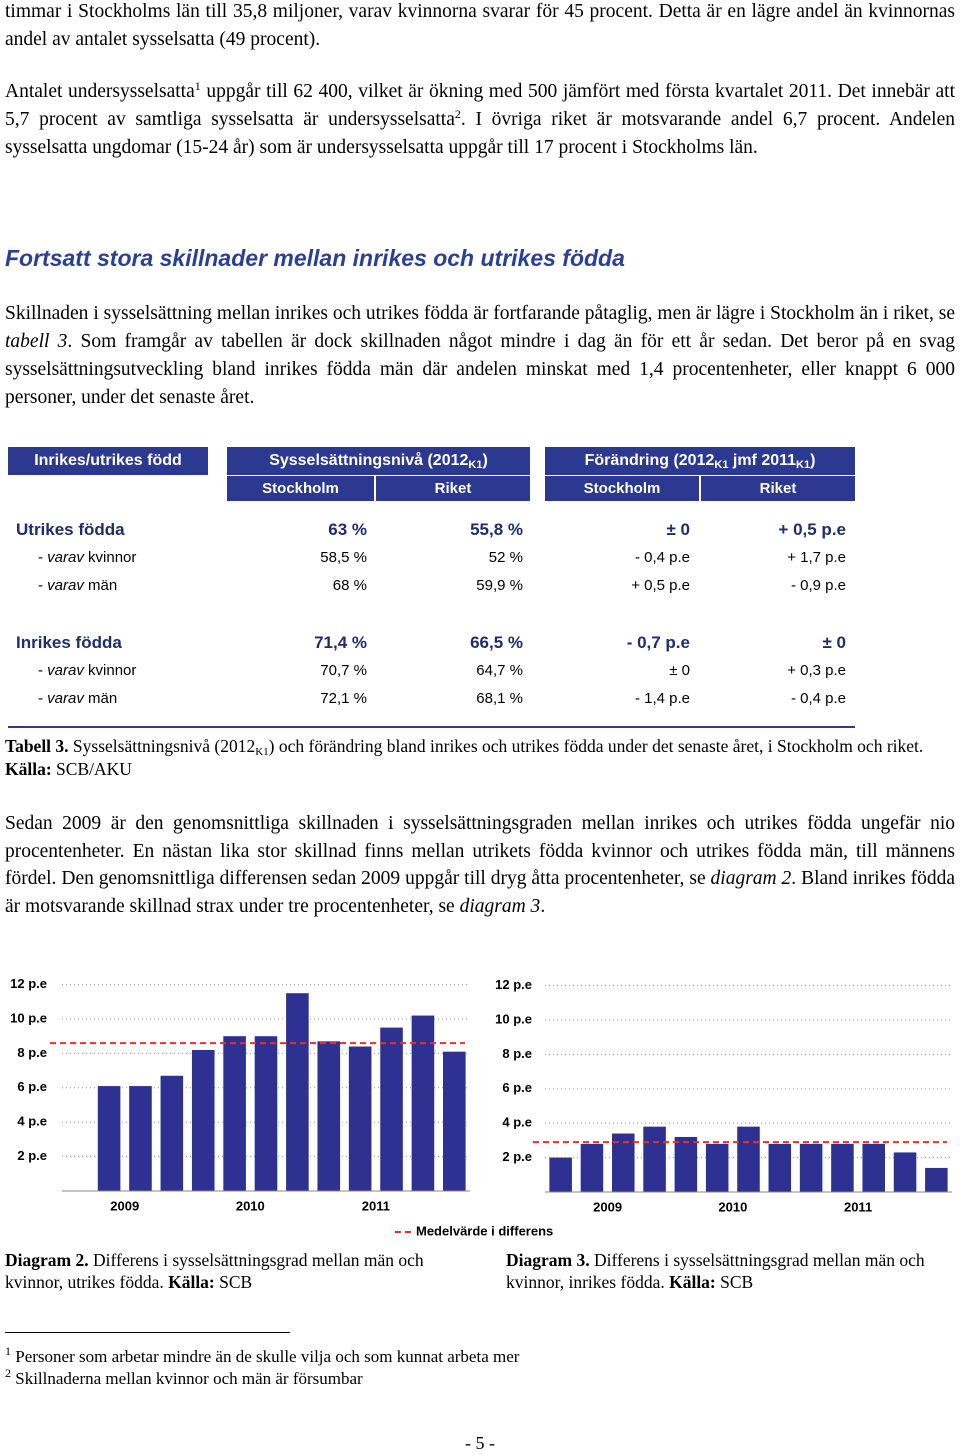 This screenshot has width=960, height=1455. Describe the element at coordinates (8, 1351) in the screenshot. I see `footnote-number: 1` at that location.